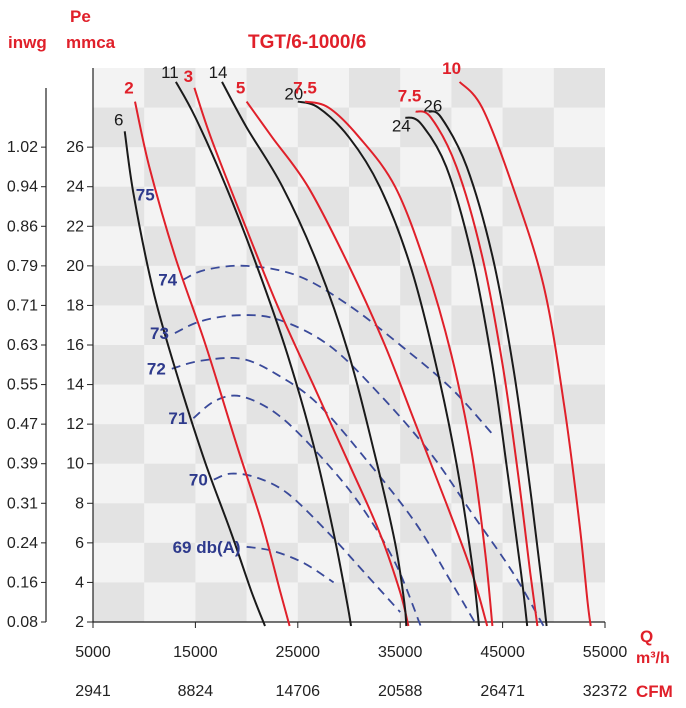 The width and height of the screenshot is (686, 708). I want to click on curve-label: 7.5, so click(305, 88).